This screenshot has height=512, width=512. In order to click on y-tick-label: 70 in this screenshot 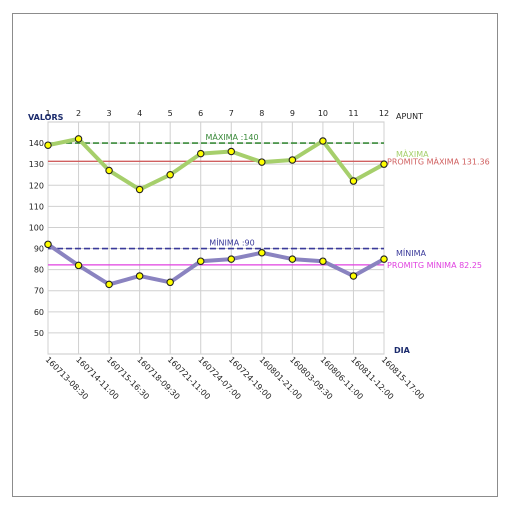, I will do `click(39, 291)`.